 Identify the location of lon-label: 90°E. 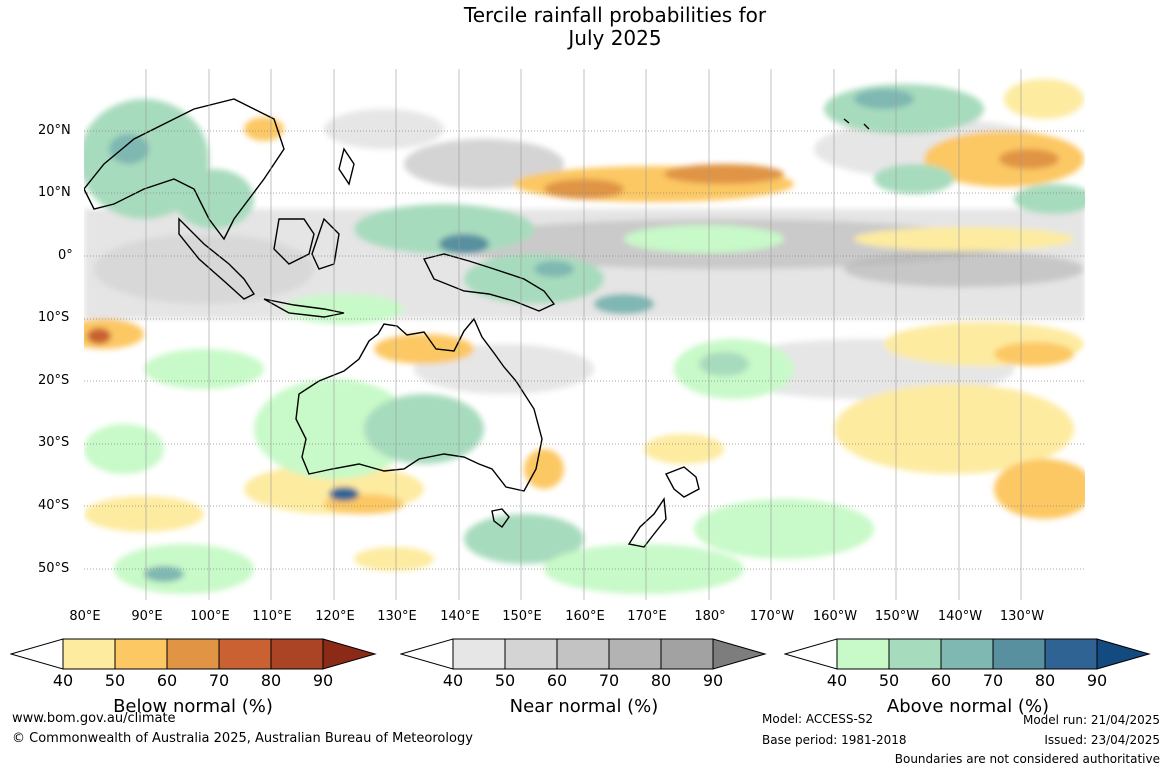
(147, 616).